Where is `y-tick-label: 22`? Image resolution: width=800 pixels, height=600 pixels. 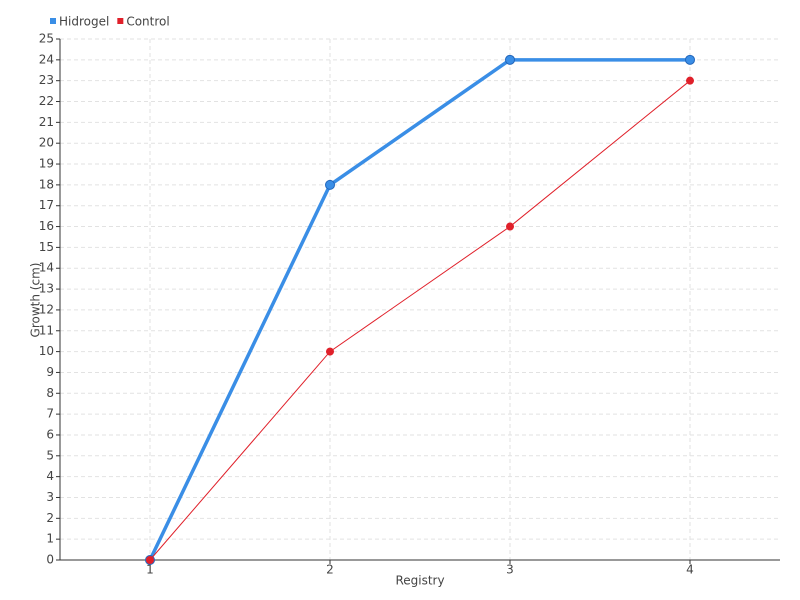
y-tick-label: 22 is located at coordinates (46, 101).